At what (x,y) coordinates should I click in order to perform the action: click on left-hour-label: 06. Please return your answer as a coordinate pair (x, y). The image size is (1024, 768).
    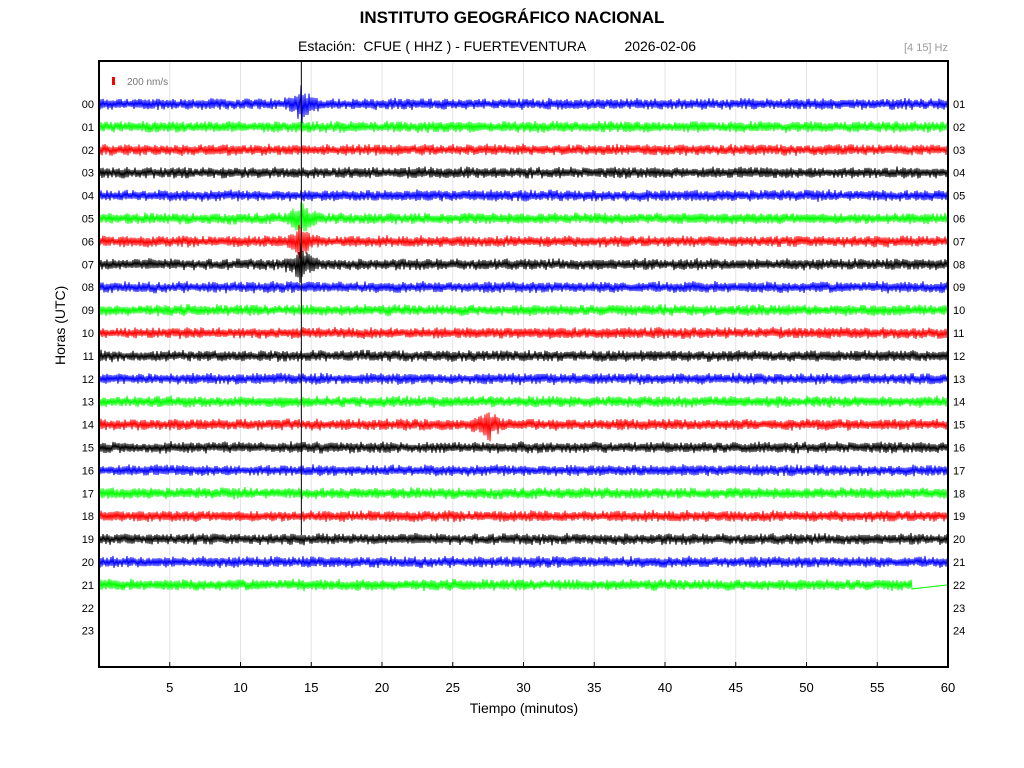
    Looking at the image, I should click on (88, 242).